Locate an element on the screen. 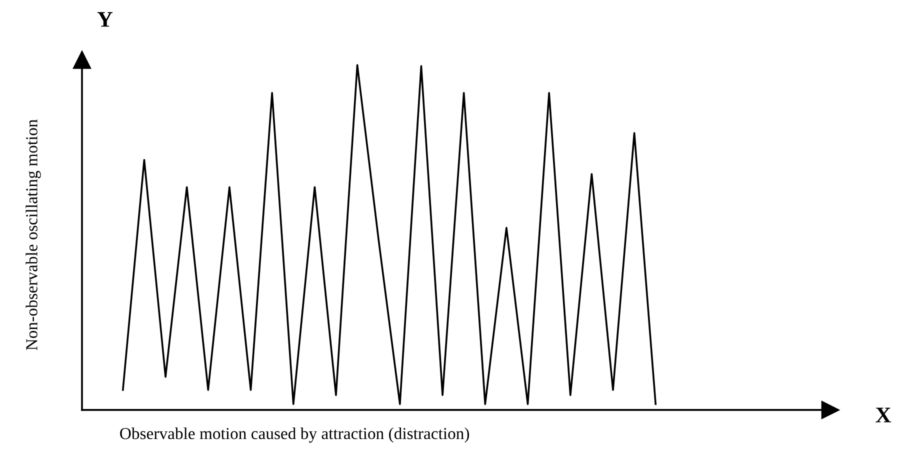 Image resolution: width=906 pixels, height=450 pixels. y-axis-title: Non-observable oscillating motion is located at coordinates (33, 234).